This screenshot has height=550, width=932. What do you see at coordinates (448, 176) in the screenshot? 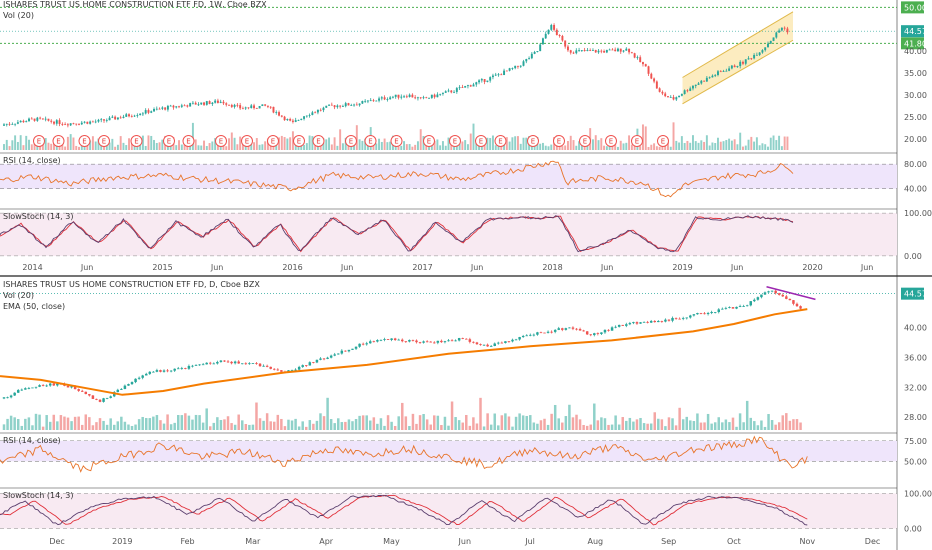
I see `rsi-band` at bounding box center [448, 176].